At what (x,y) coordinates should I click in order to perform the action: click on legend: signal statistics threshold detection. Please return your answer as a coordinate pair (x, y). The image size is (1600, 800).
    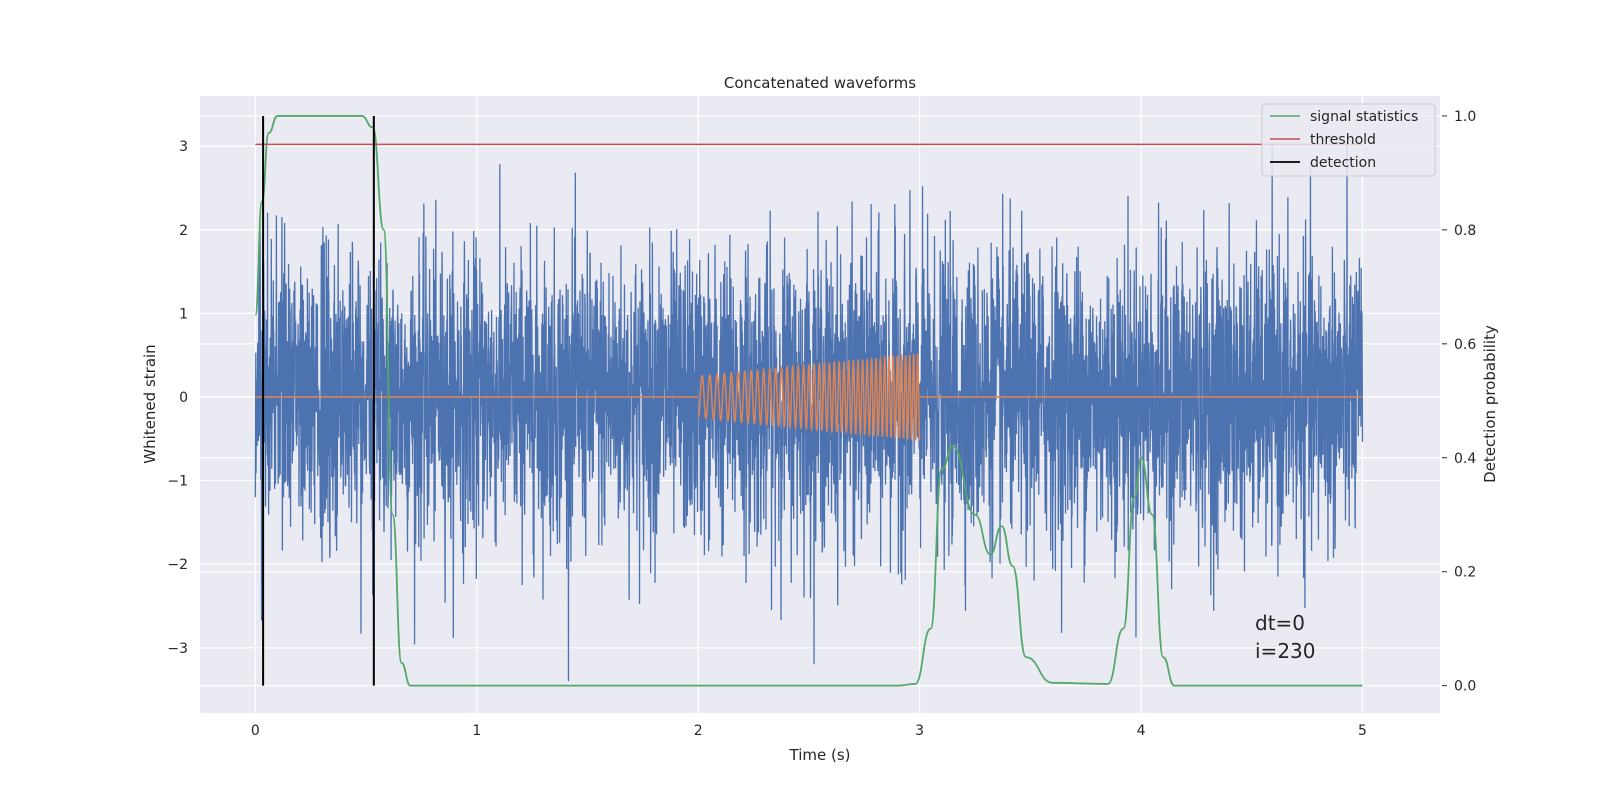
    Looking at the image, I should click on (1348, 140).